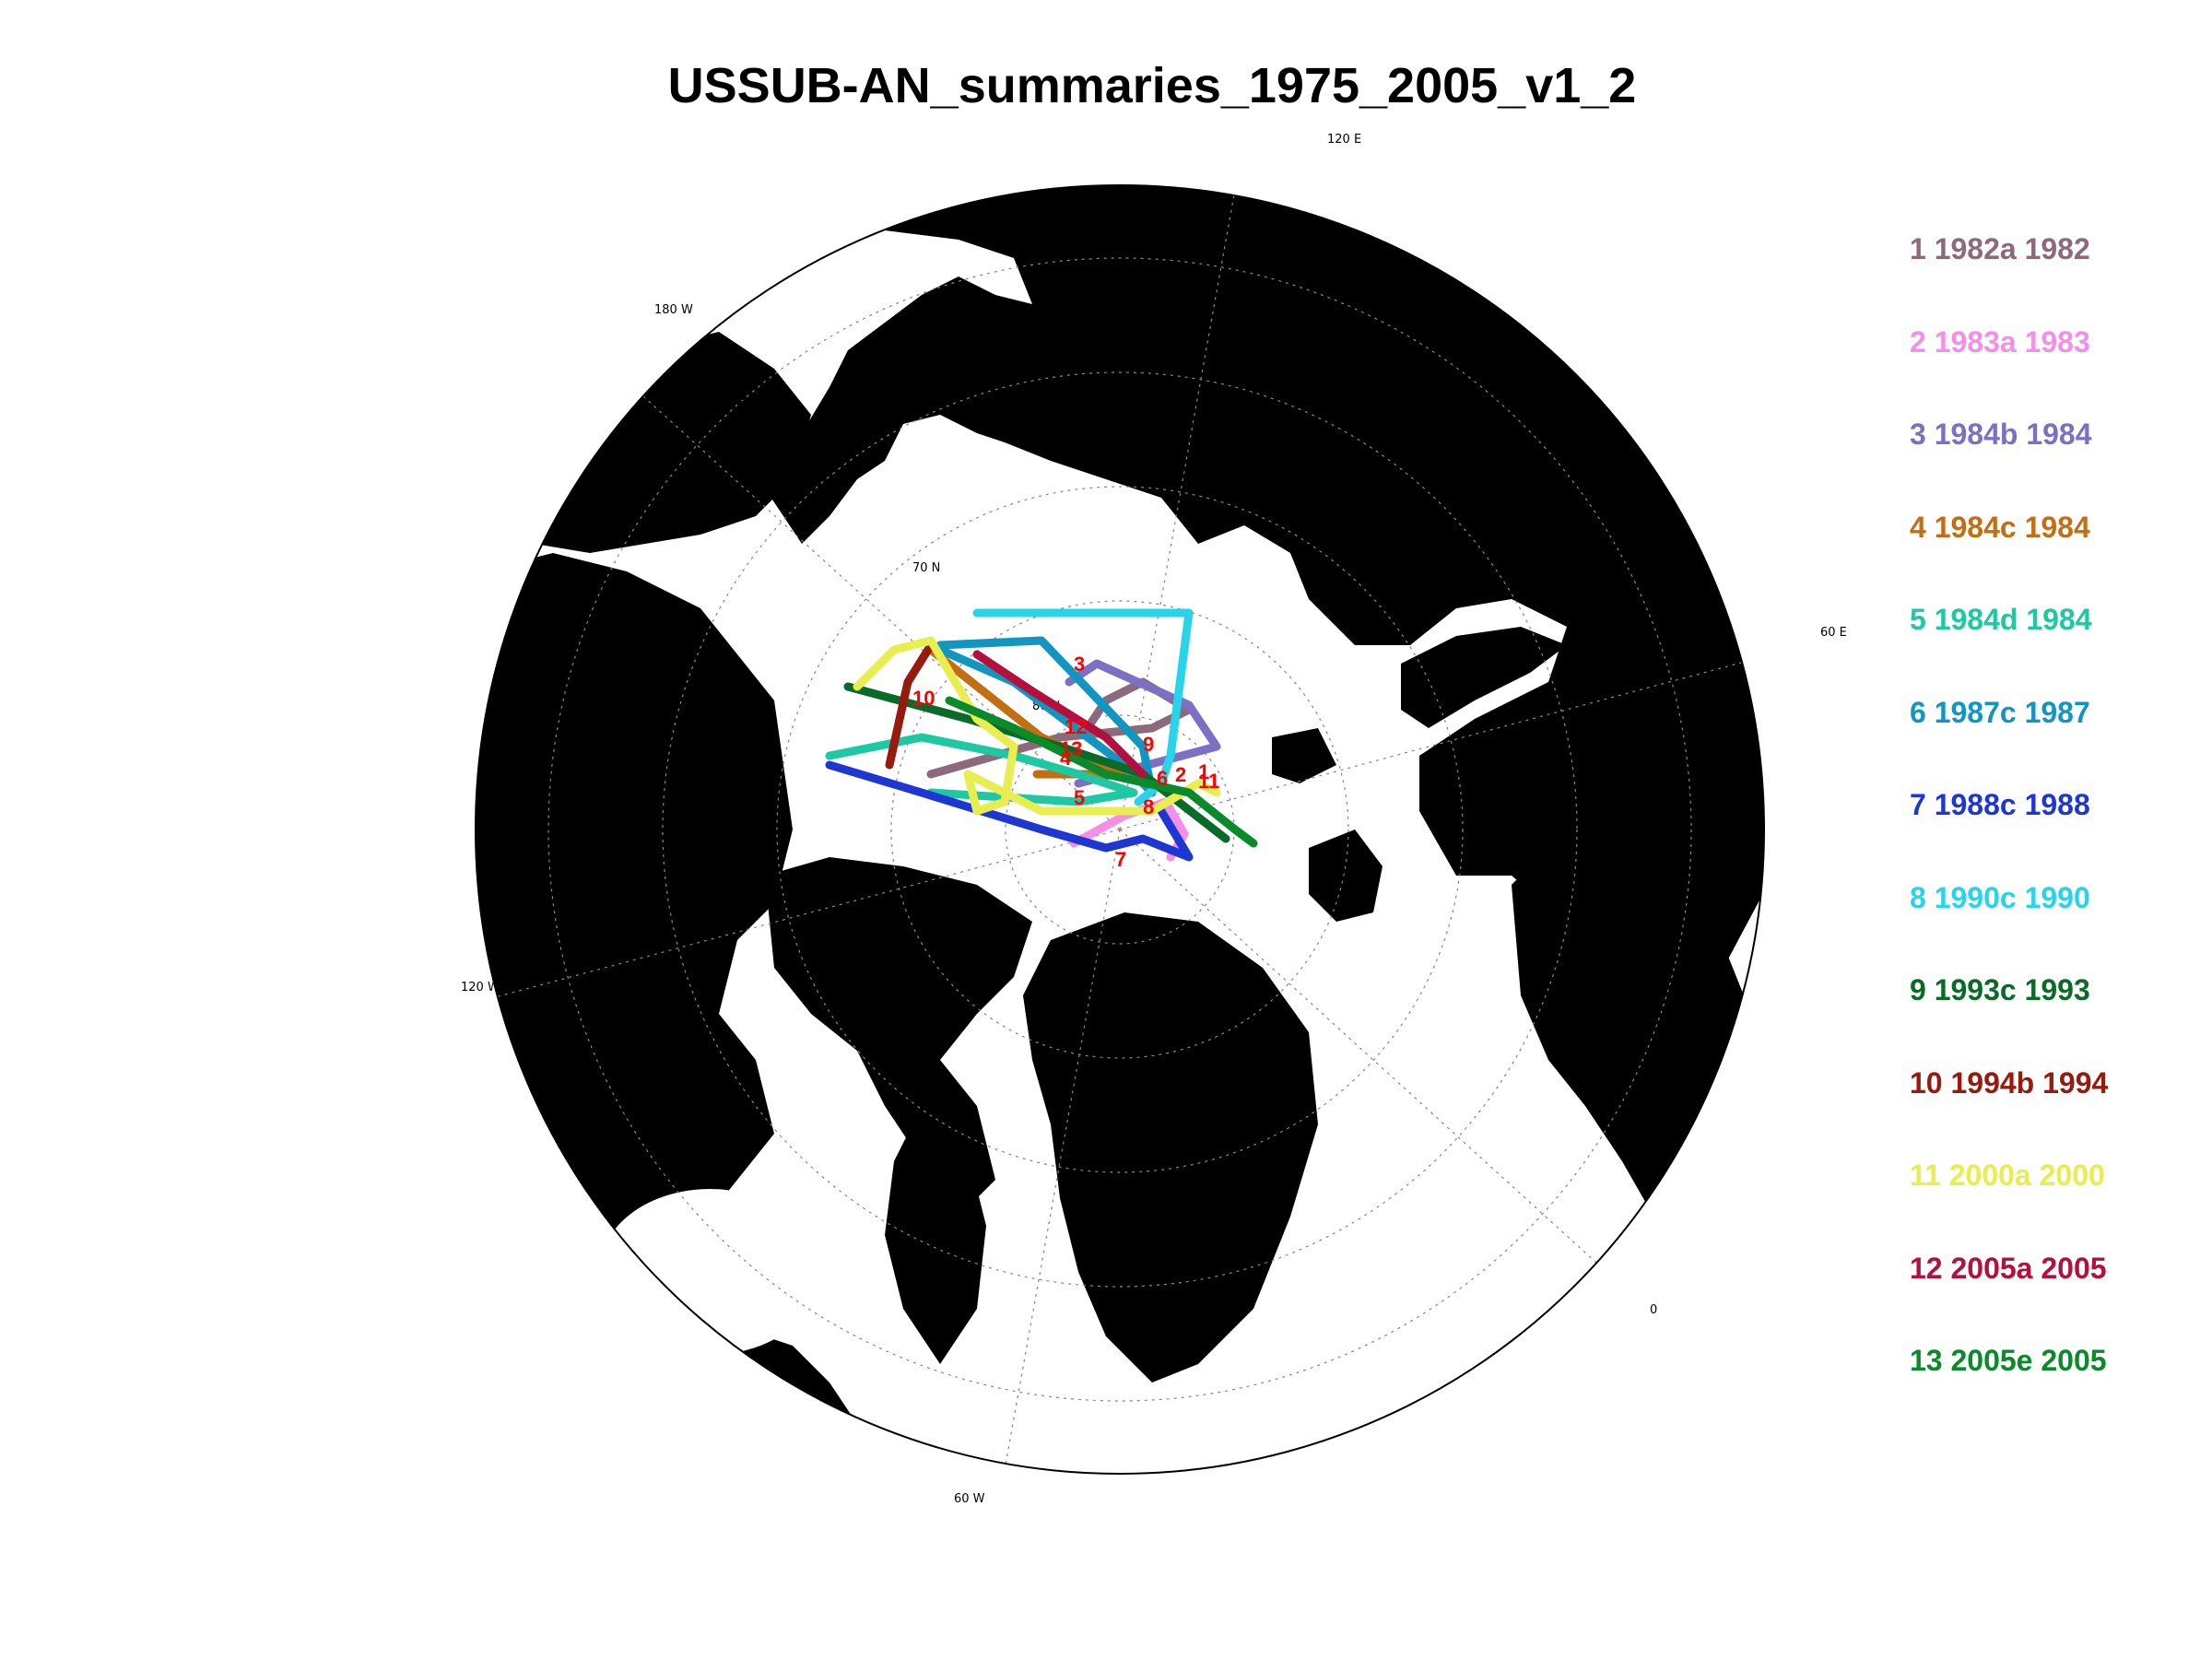 Image resolution: width=2212 pixels, height=1659 pixels. Describe the element at coordinates (935, 1235) in the screenshot. I see `land-baffin` at that location.